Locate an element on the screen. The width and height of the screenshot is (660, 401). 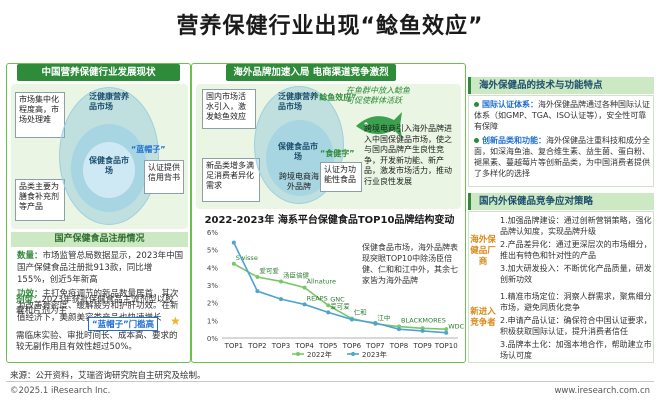
panel1-left-box2: 品类主要为膳食补充剂等产品 is located at coordinates (40, 200).